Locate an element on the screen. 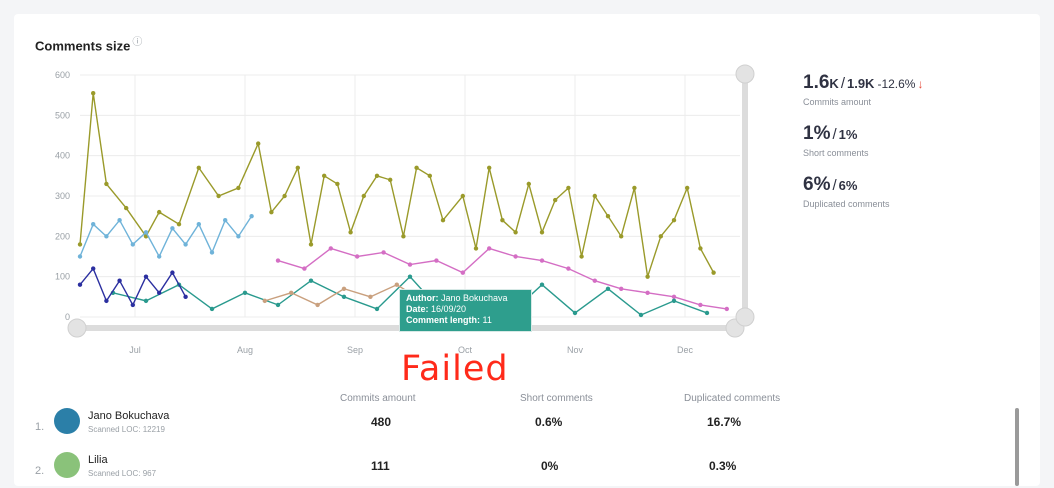 Image resolution: width=1054 pixels, height=488 pixels. short-value: 0.6% is located at coordinates (549, 422).